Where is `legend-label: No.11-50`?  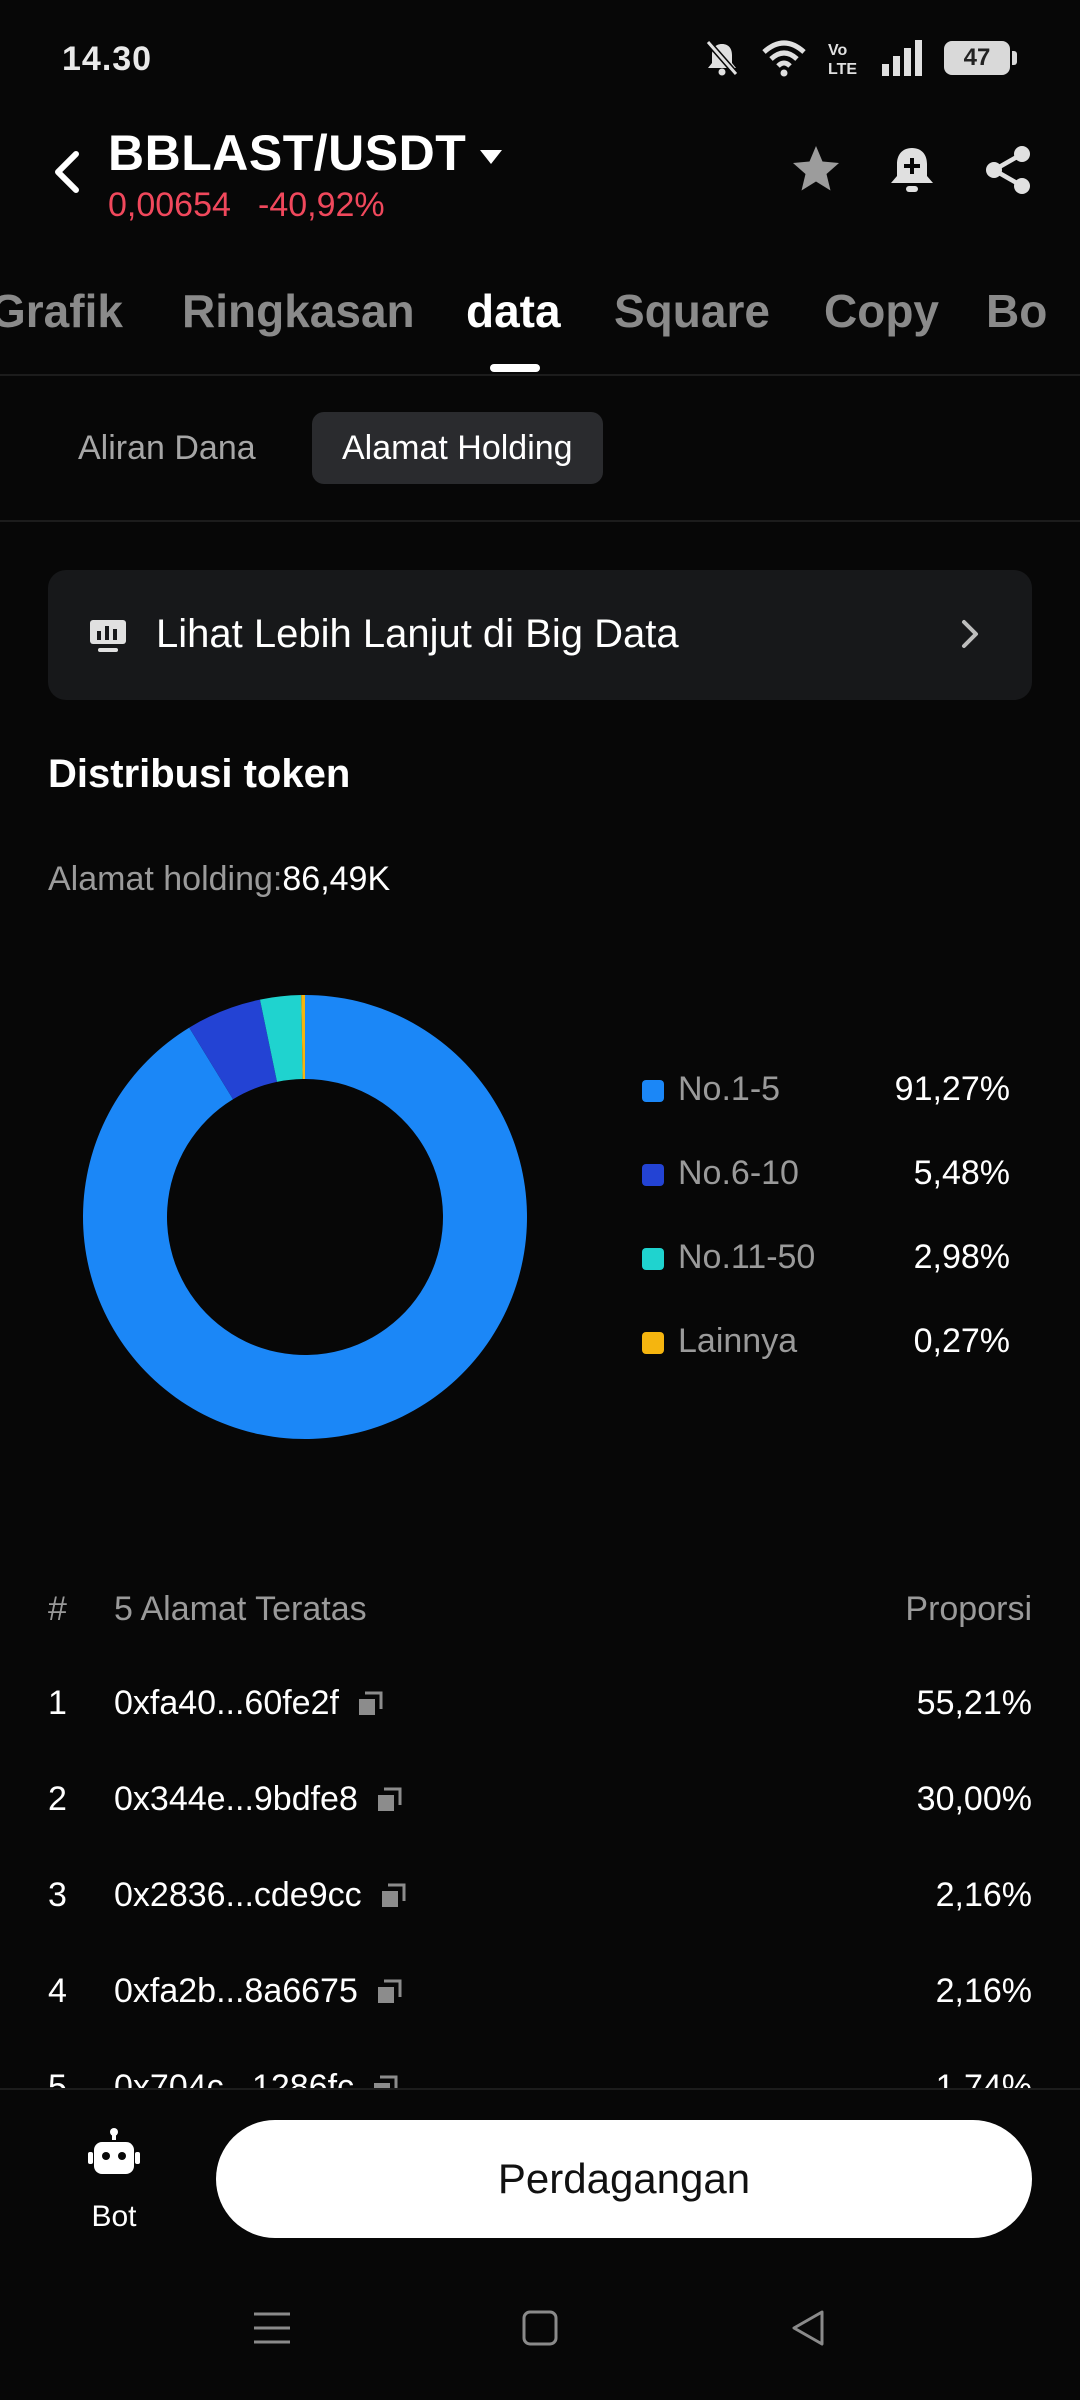 legend-label: No.11-50 is located at coordinates (747, 1257).